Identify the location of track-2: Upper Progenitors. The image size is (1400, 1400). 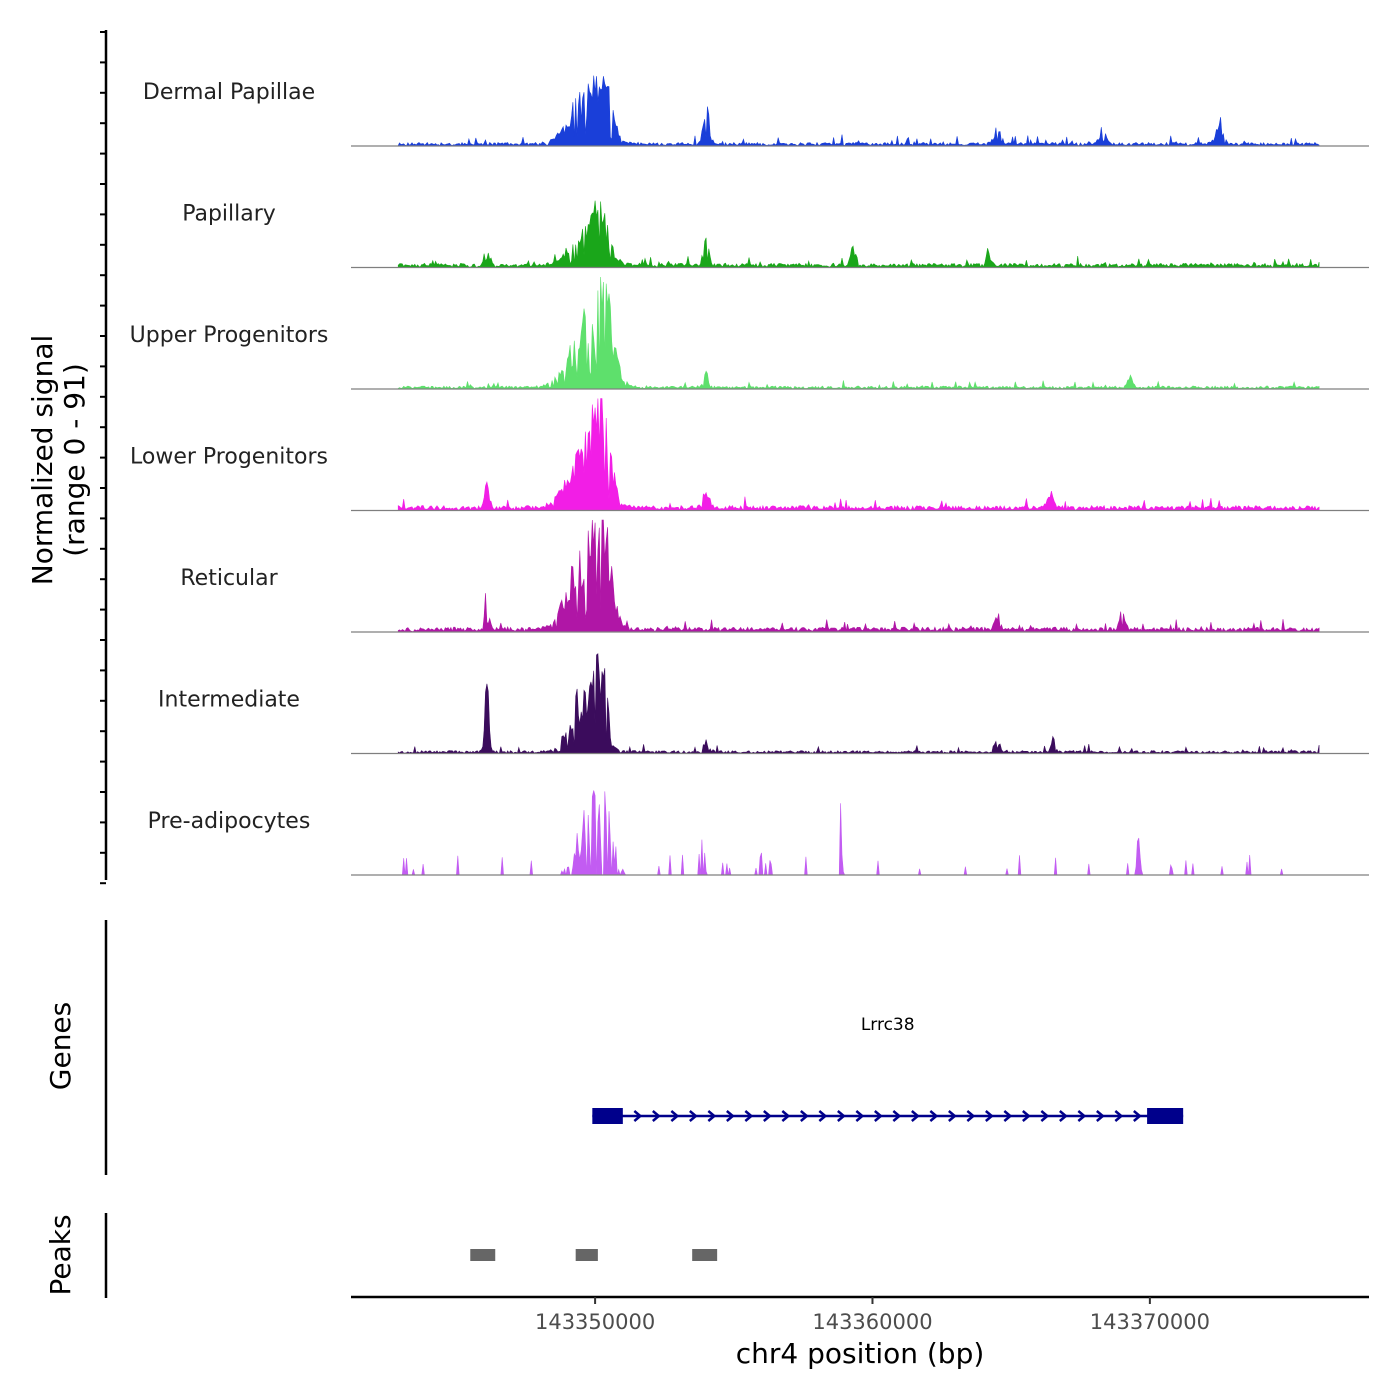
(749, 333).